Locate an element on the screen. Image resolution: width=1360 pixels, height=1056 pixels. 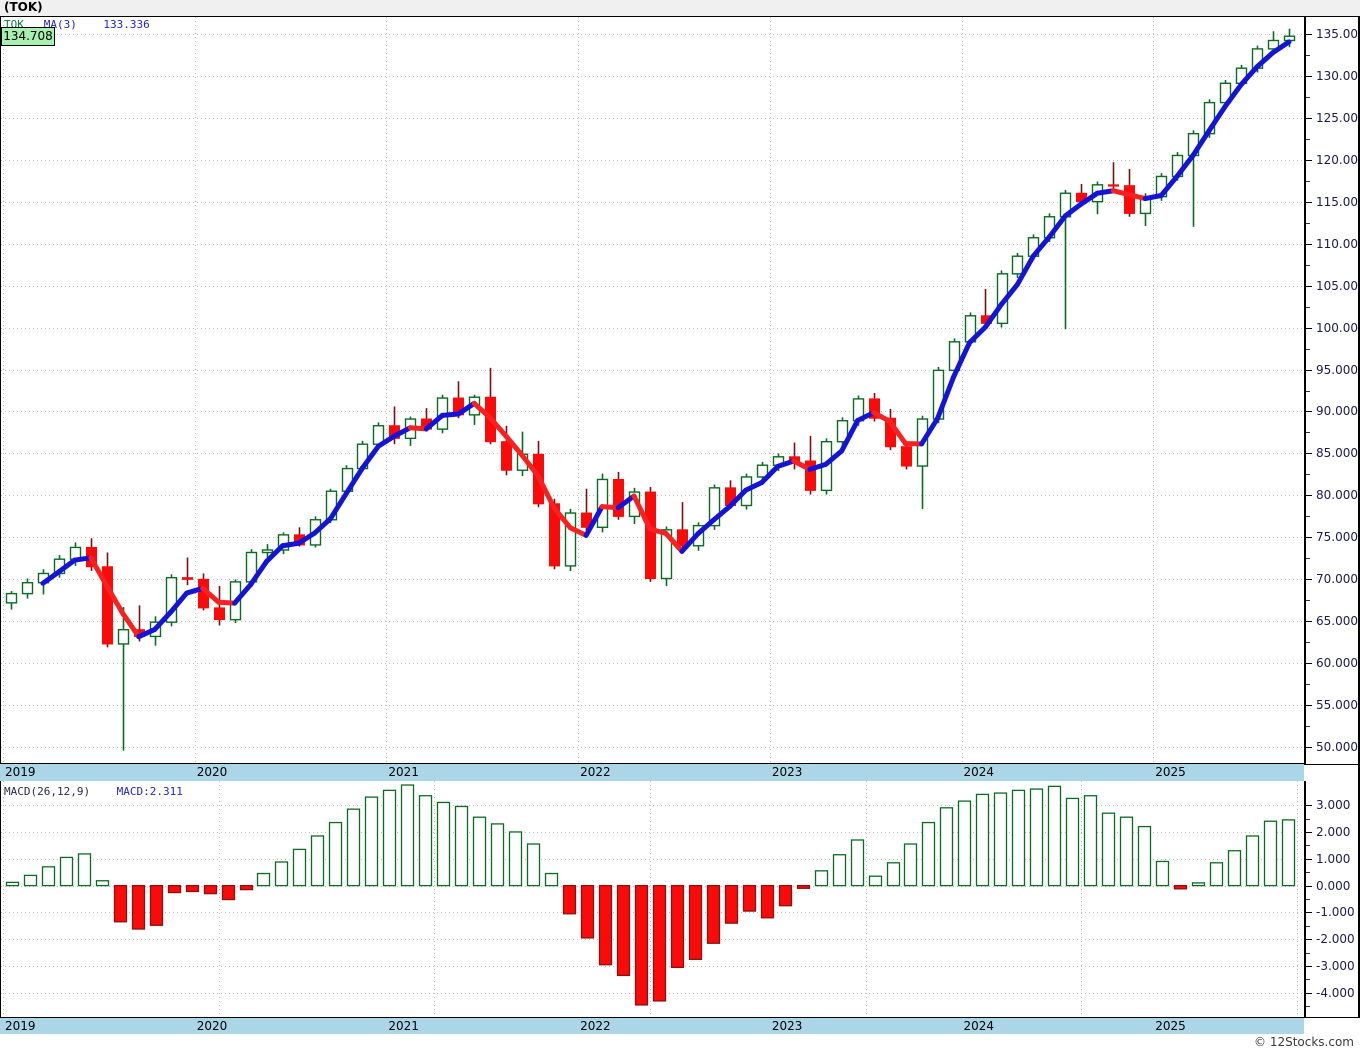
macd-legend-name: MACD(26,12,9) is located at coordinates (47, 791).